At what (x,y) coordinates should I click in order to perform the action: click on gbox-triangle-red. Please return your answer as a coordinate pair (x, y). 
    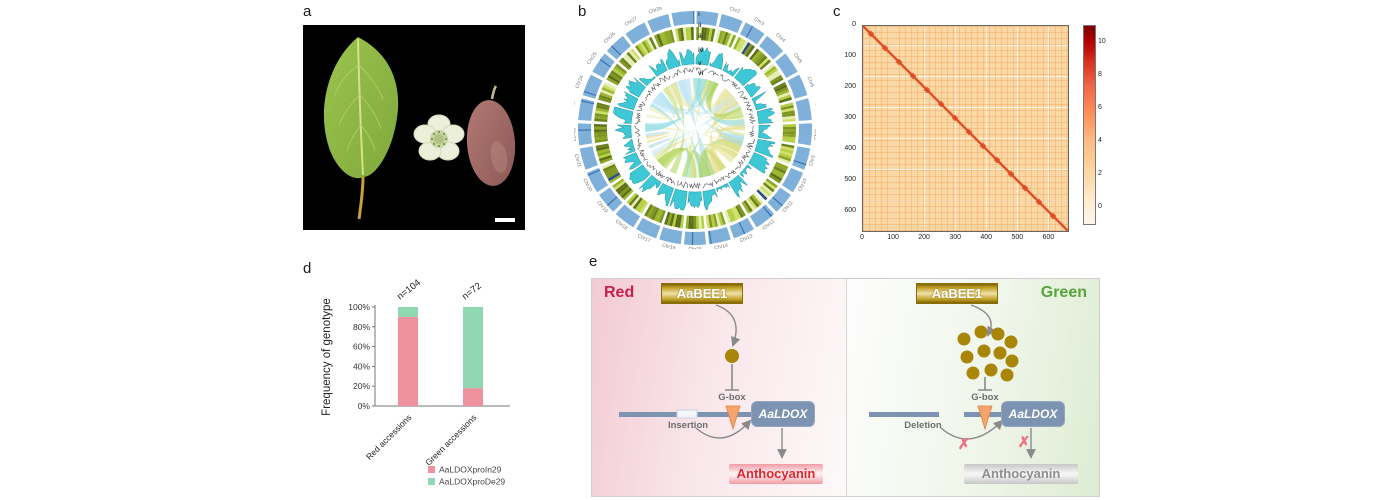
    Looking at the image, I should click on (733, 418).